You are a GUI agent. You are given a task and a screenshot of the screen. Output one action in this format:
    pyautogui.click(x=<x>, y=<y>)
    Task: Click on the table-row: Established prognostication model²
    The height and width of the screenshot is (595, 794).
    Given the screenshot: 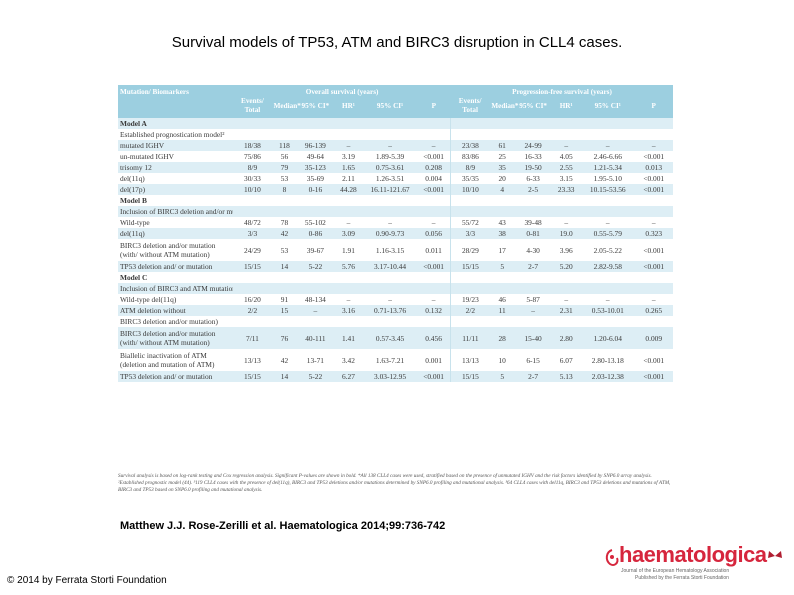 What is the action you would take?
    pyautogui.click(x=395, y=134)
    